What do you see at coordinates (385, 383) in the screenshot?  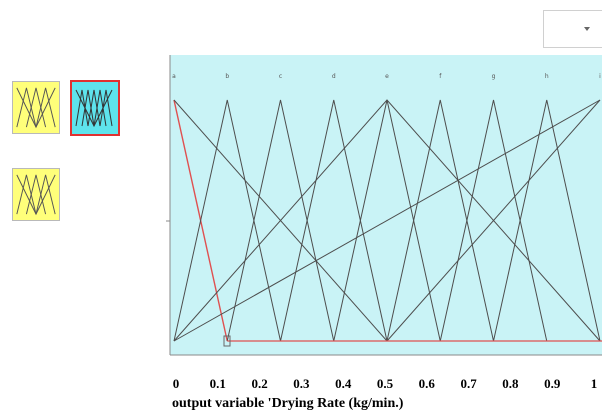 I see `x-tick-label: 0.5` at bounding box center [385, 383].